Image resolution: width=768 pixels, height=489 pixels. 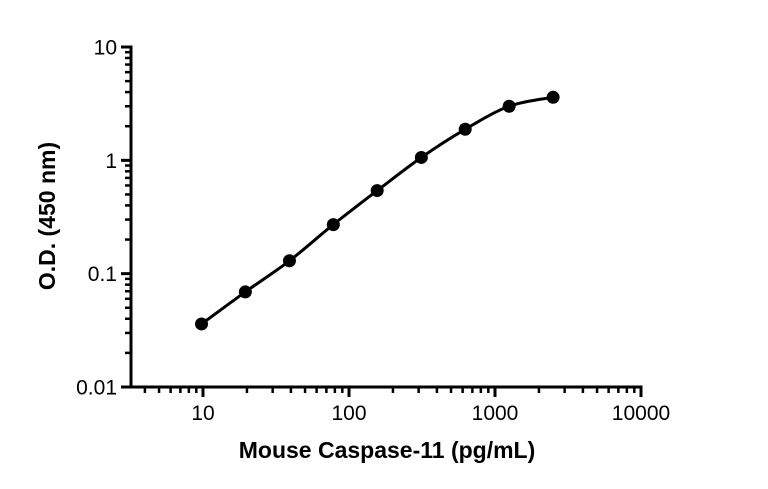 What do you see at coordinates (387, 450) in the screenshot?
I see `x-axis-title: Mouse Caspase-11 (pg/mL)` at bounding box center [387, 450].